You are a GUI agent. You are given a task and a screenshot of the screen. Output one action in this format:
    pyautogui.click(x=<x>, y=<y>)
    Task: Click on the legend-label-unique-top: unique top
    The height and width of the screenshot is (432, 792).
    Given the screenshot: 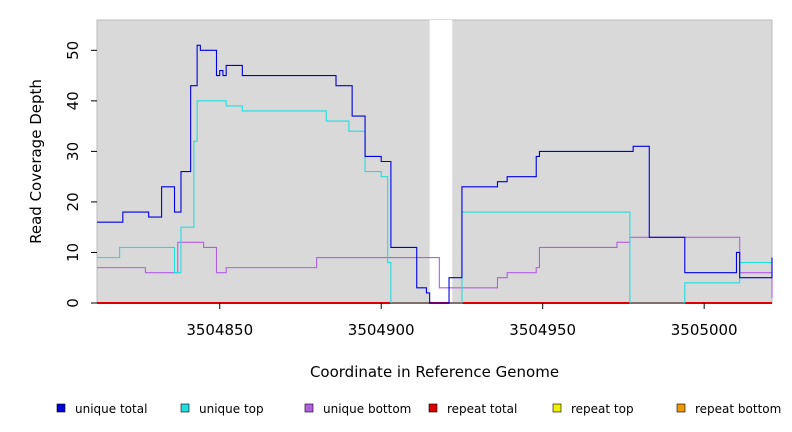 What is the action you would take?
    pyautogui.click(x=231, y=409)
    